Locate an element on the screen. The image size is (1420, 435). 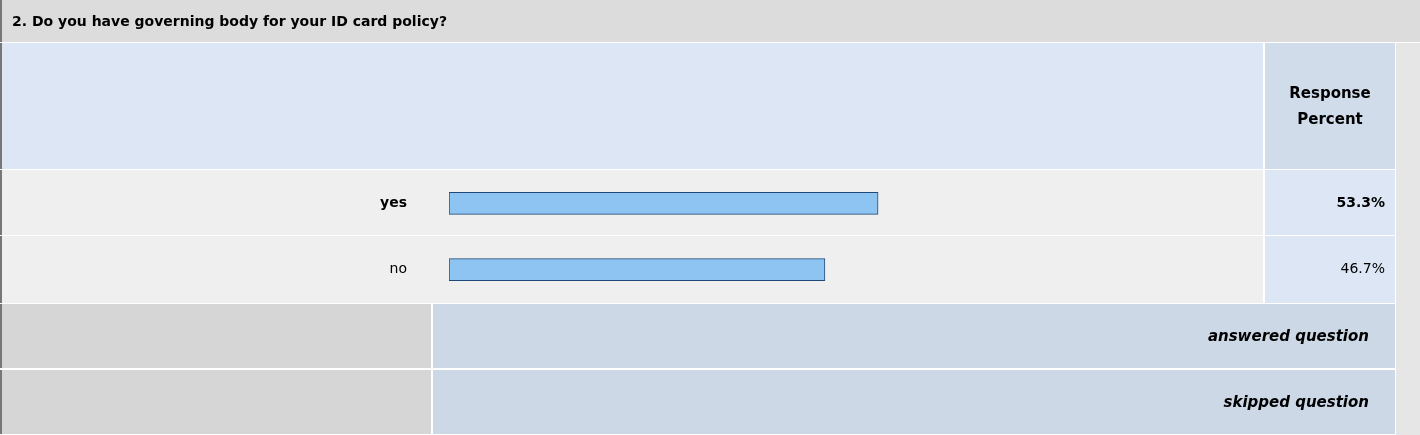
text: skipped question is located at coordinates (1296, 402).